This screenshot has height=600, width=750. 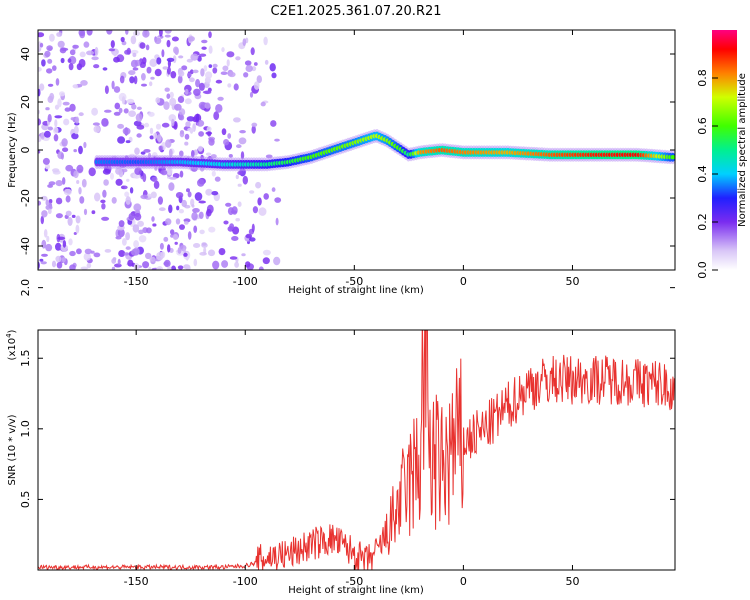 What do you see at coordinates (702, 174) in the screenshot?
I see `colorbar-tick-label: 0.4` at bounding box center [702, 174].